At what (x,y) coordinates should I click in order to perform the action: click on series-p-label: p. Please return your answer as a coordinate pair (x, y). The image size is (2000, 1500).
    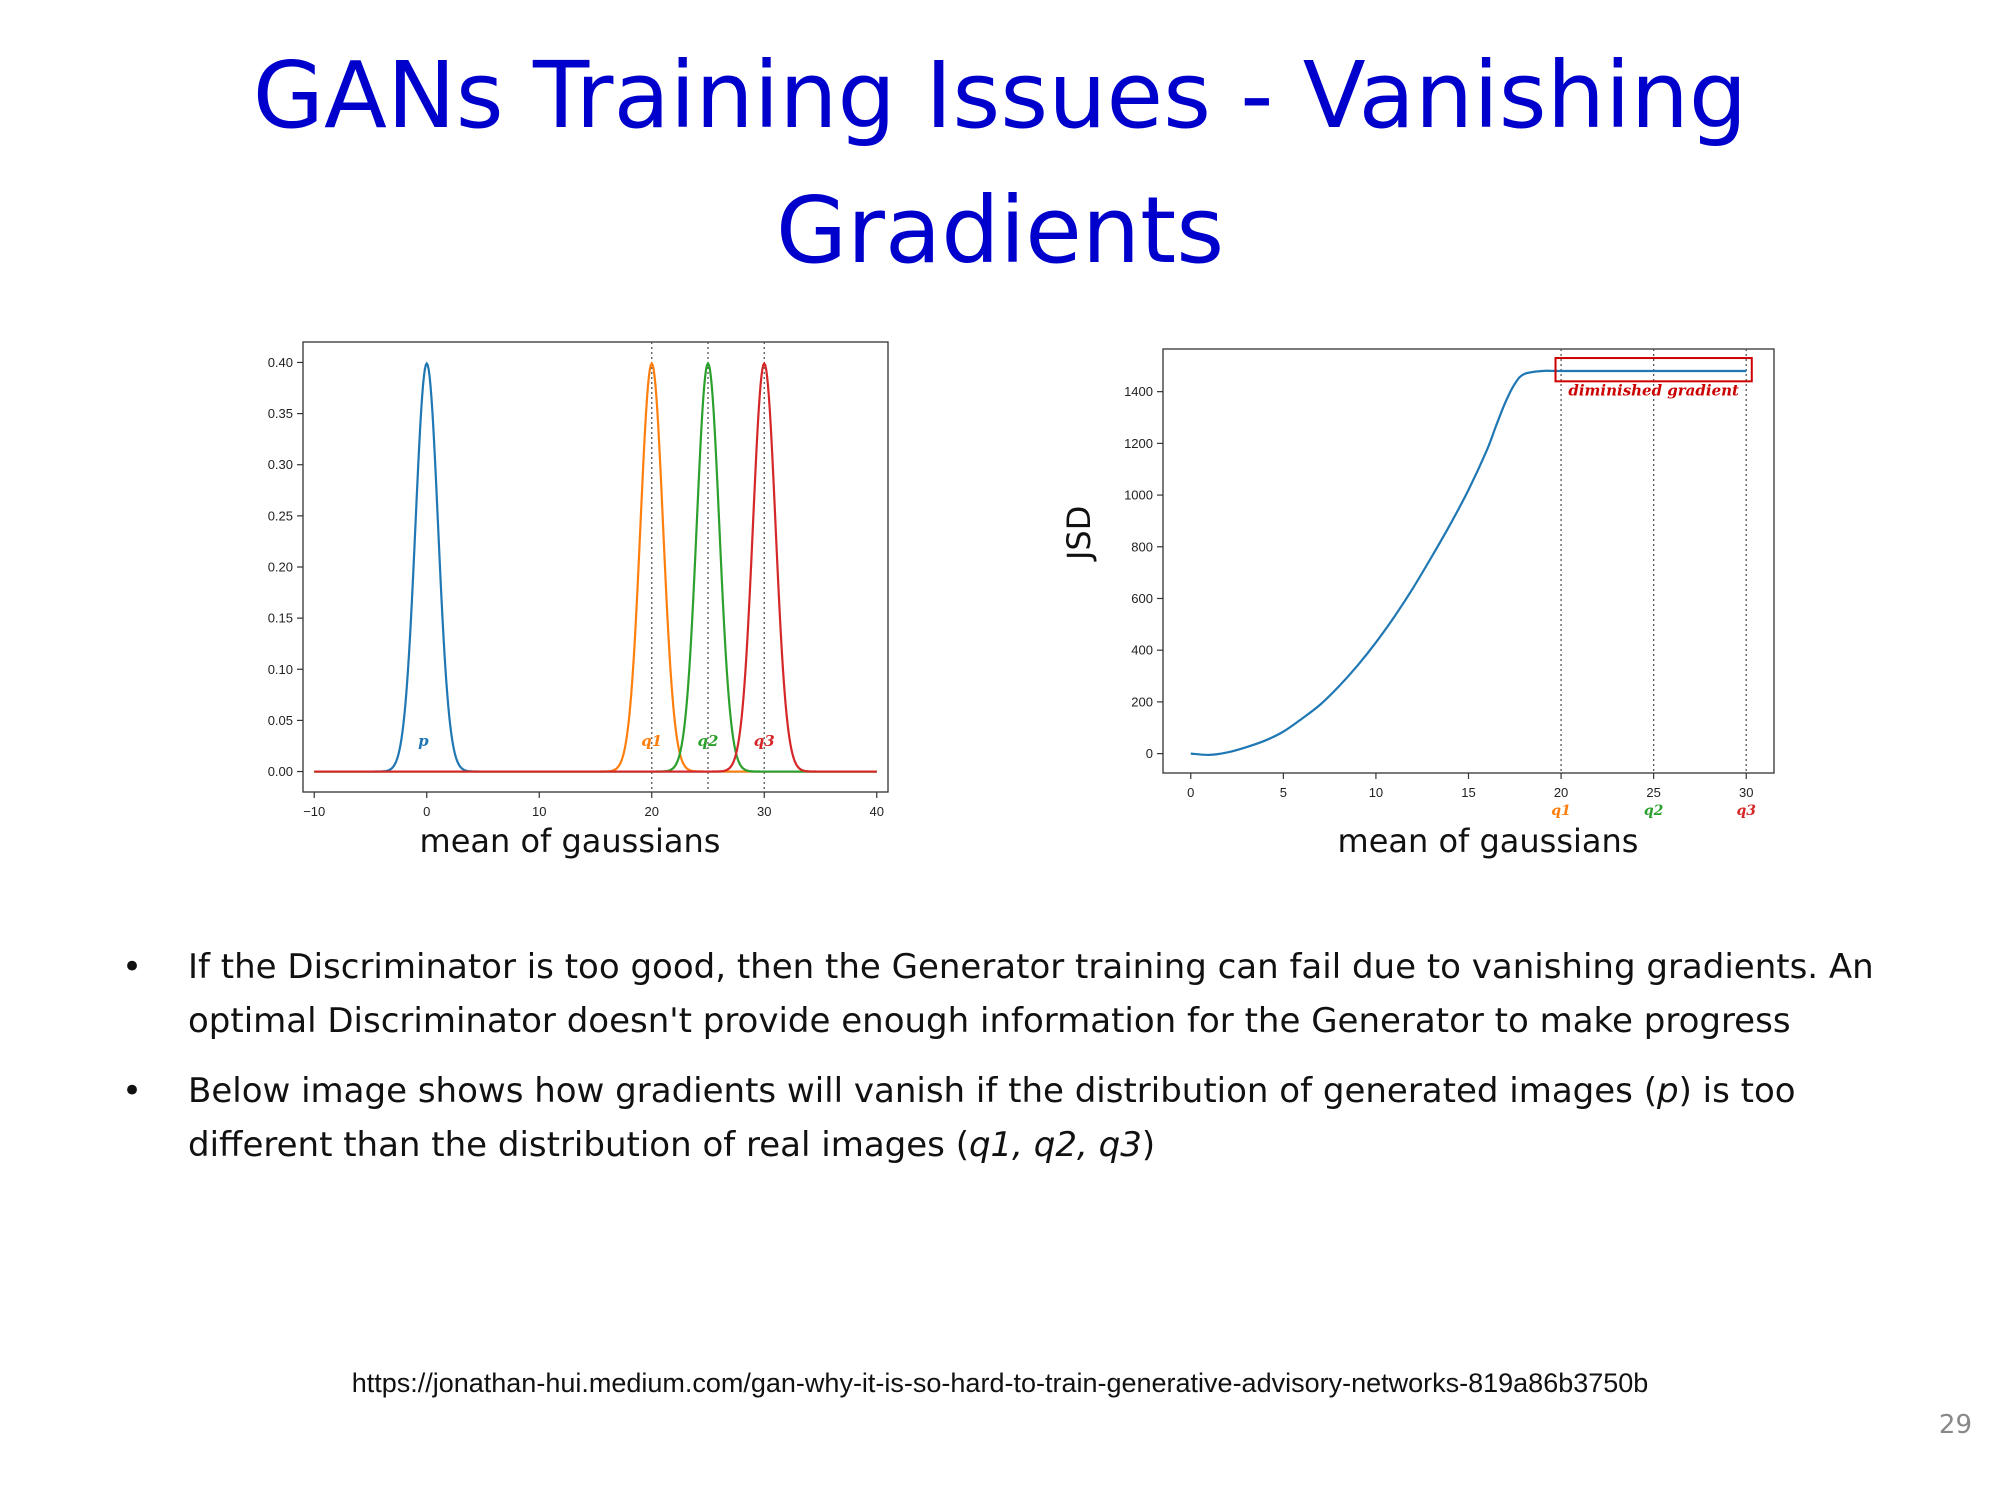
    Looking at the image, I should click on (423, 741).